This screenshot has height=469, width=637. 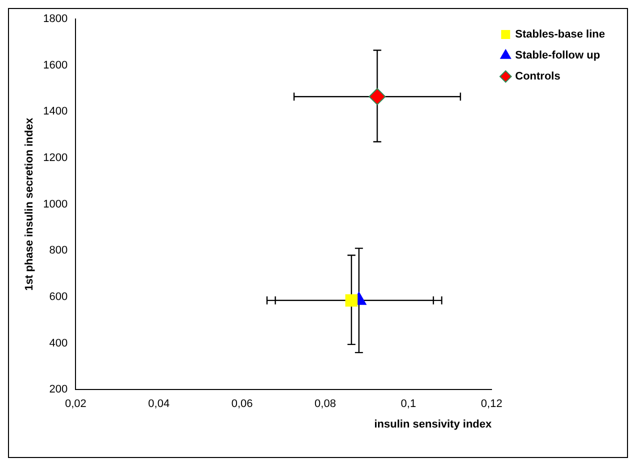 What do you see at coordinates (30, 203) in the screenshot?
I see `y-axis-title: 1st phase insulin secretion index` at bounding box center [30, 203].